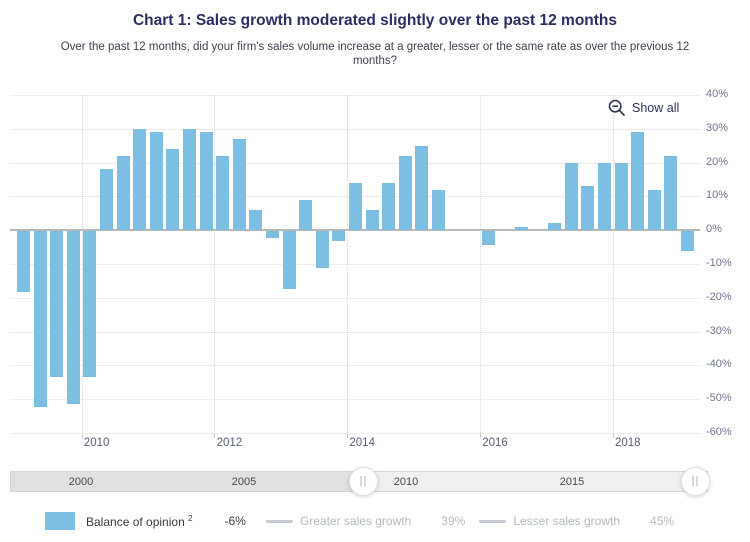 Image resolution: width=750 pixels, height=542 pixels. Describe the element at coordinates (719, 432) in the screenshot. I see `y-axis-label: -60%` at that location.